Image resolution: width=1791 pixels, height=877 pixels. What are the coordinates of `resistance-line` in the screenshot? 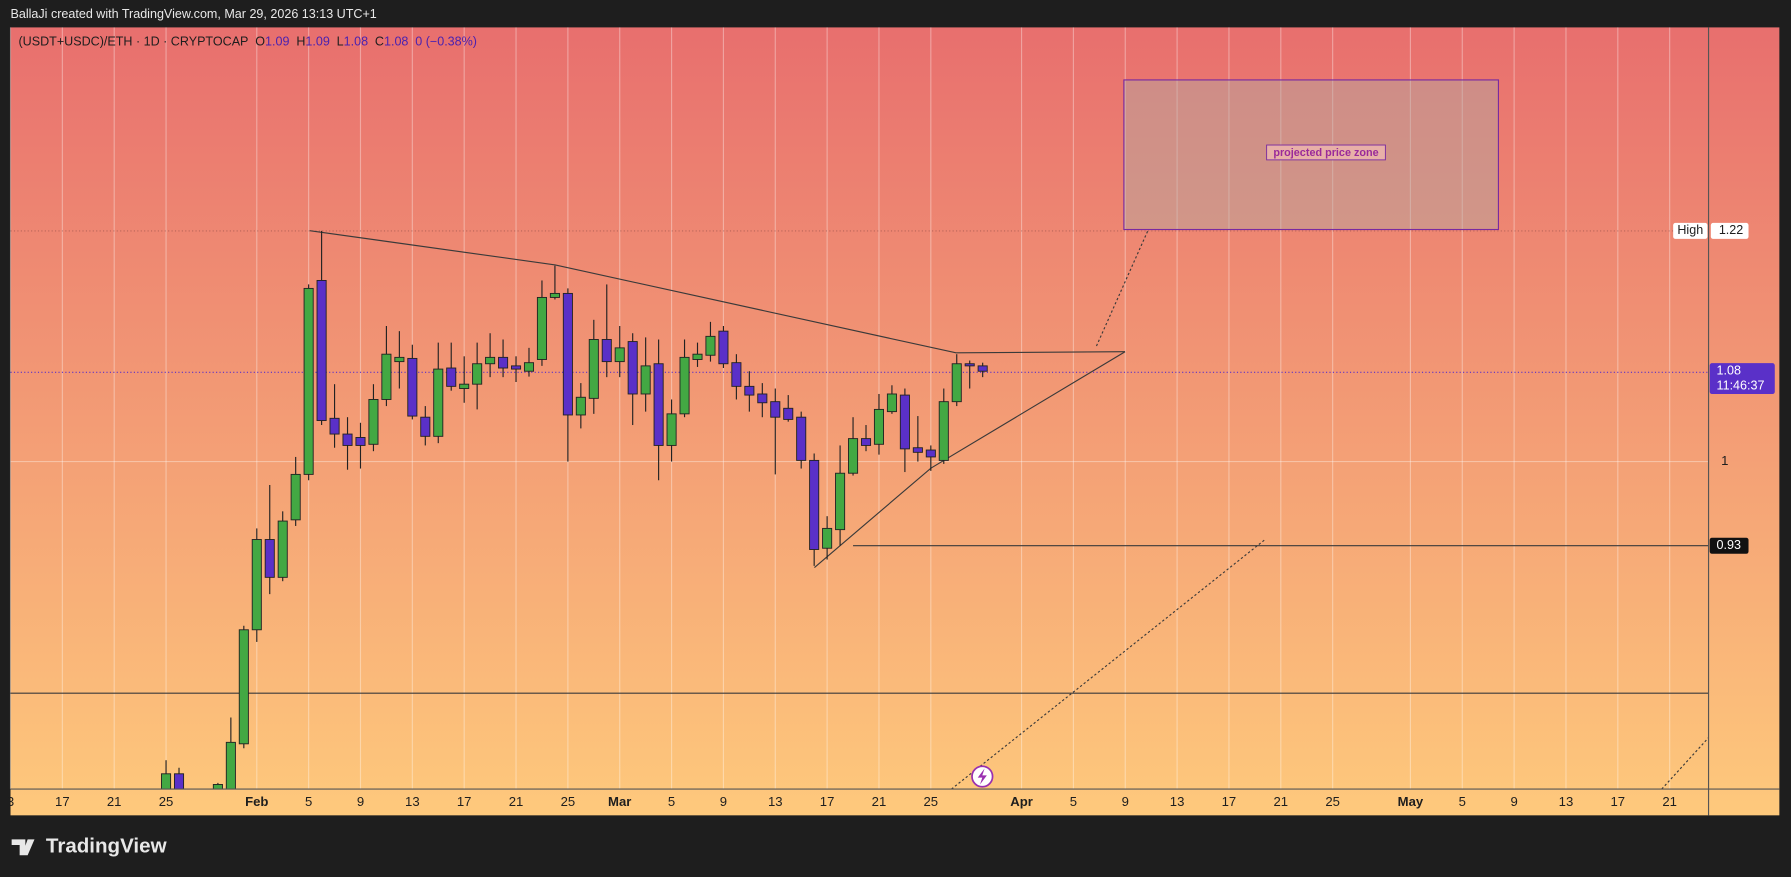 It's located at (717, 292).